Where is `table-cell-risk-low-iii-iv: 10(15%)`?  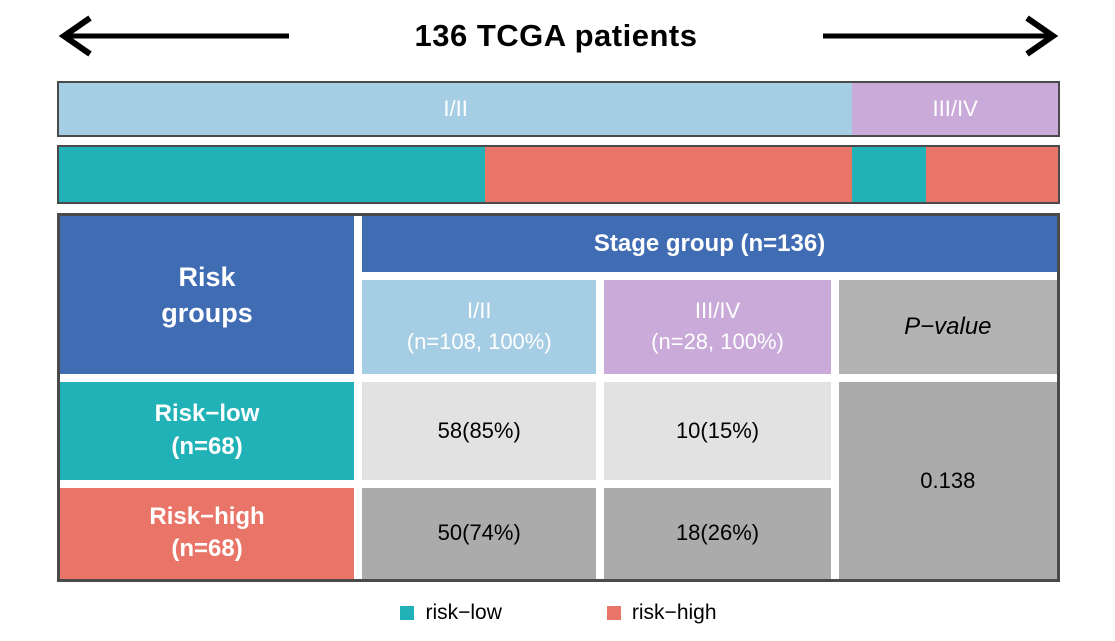
table-cell-risk-low-iii-iv: 10(15%) is located at coordinates (717, 431).